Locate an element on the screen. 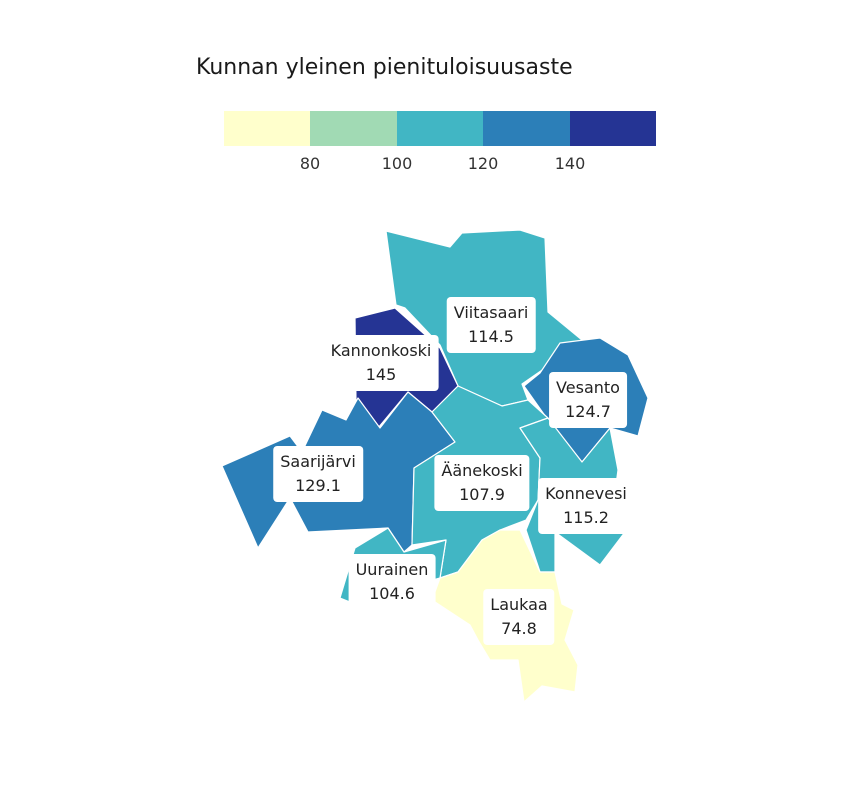  municipality-value: 104.6 is located at coordinates (392, 593).